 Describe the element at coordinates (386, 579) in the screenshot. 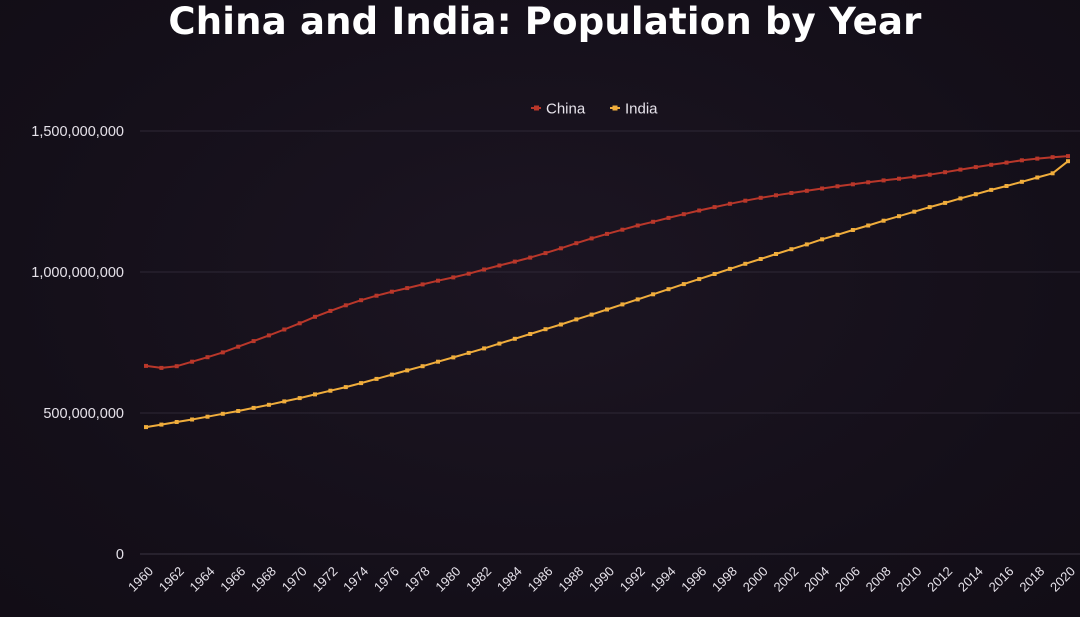

I see `x-tick-label: 1976` at that location.